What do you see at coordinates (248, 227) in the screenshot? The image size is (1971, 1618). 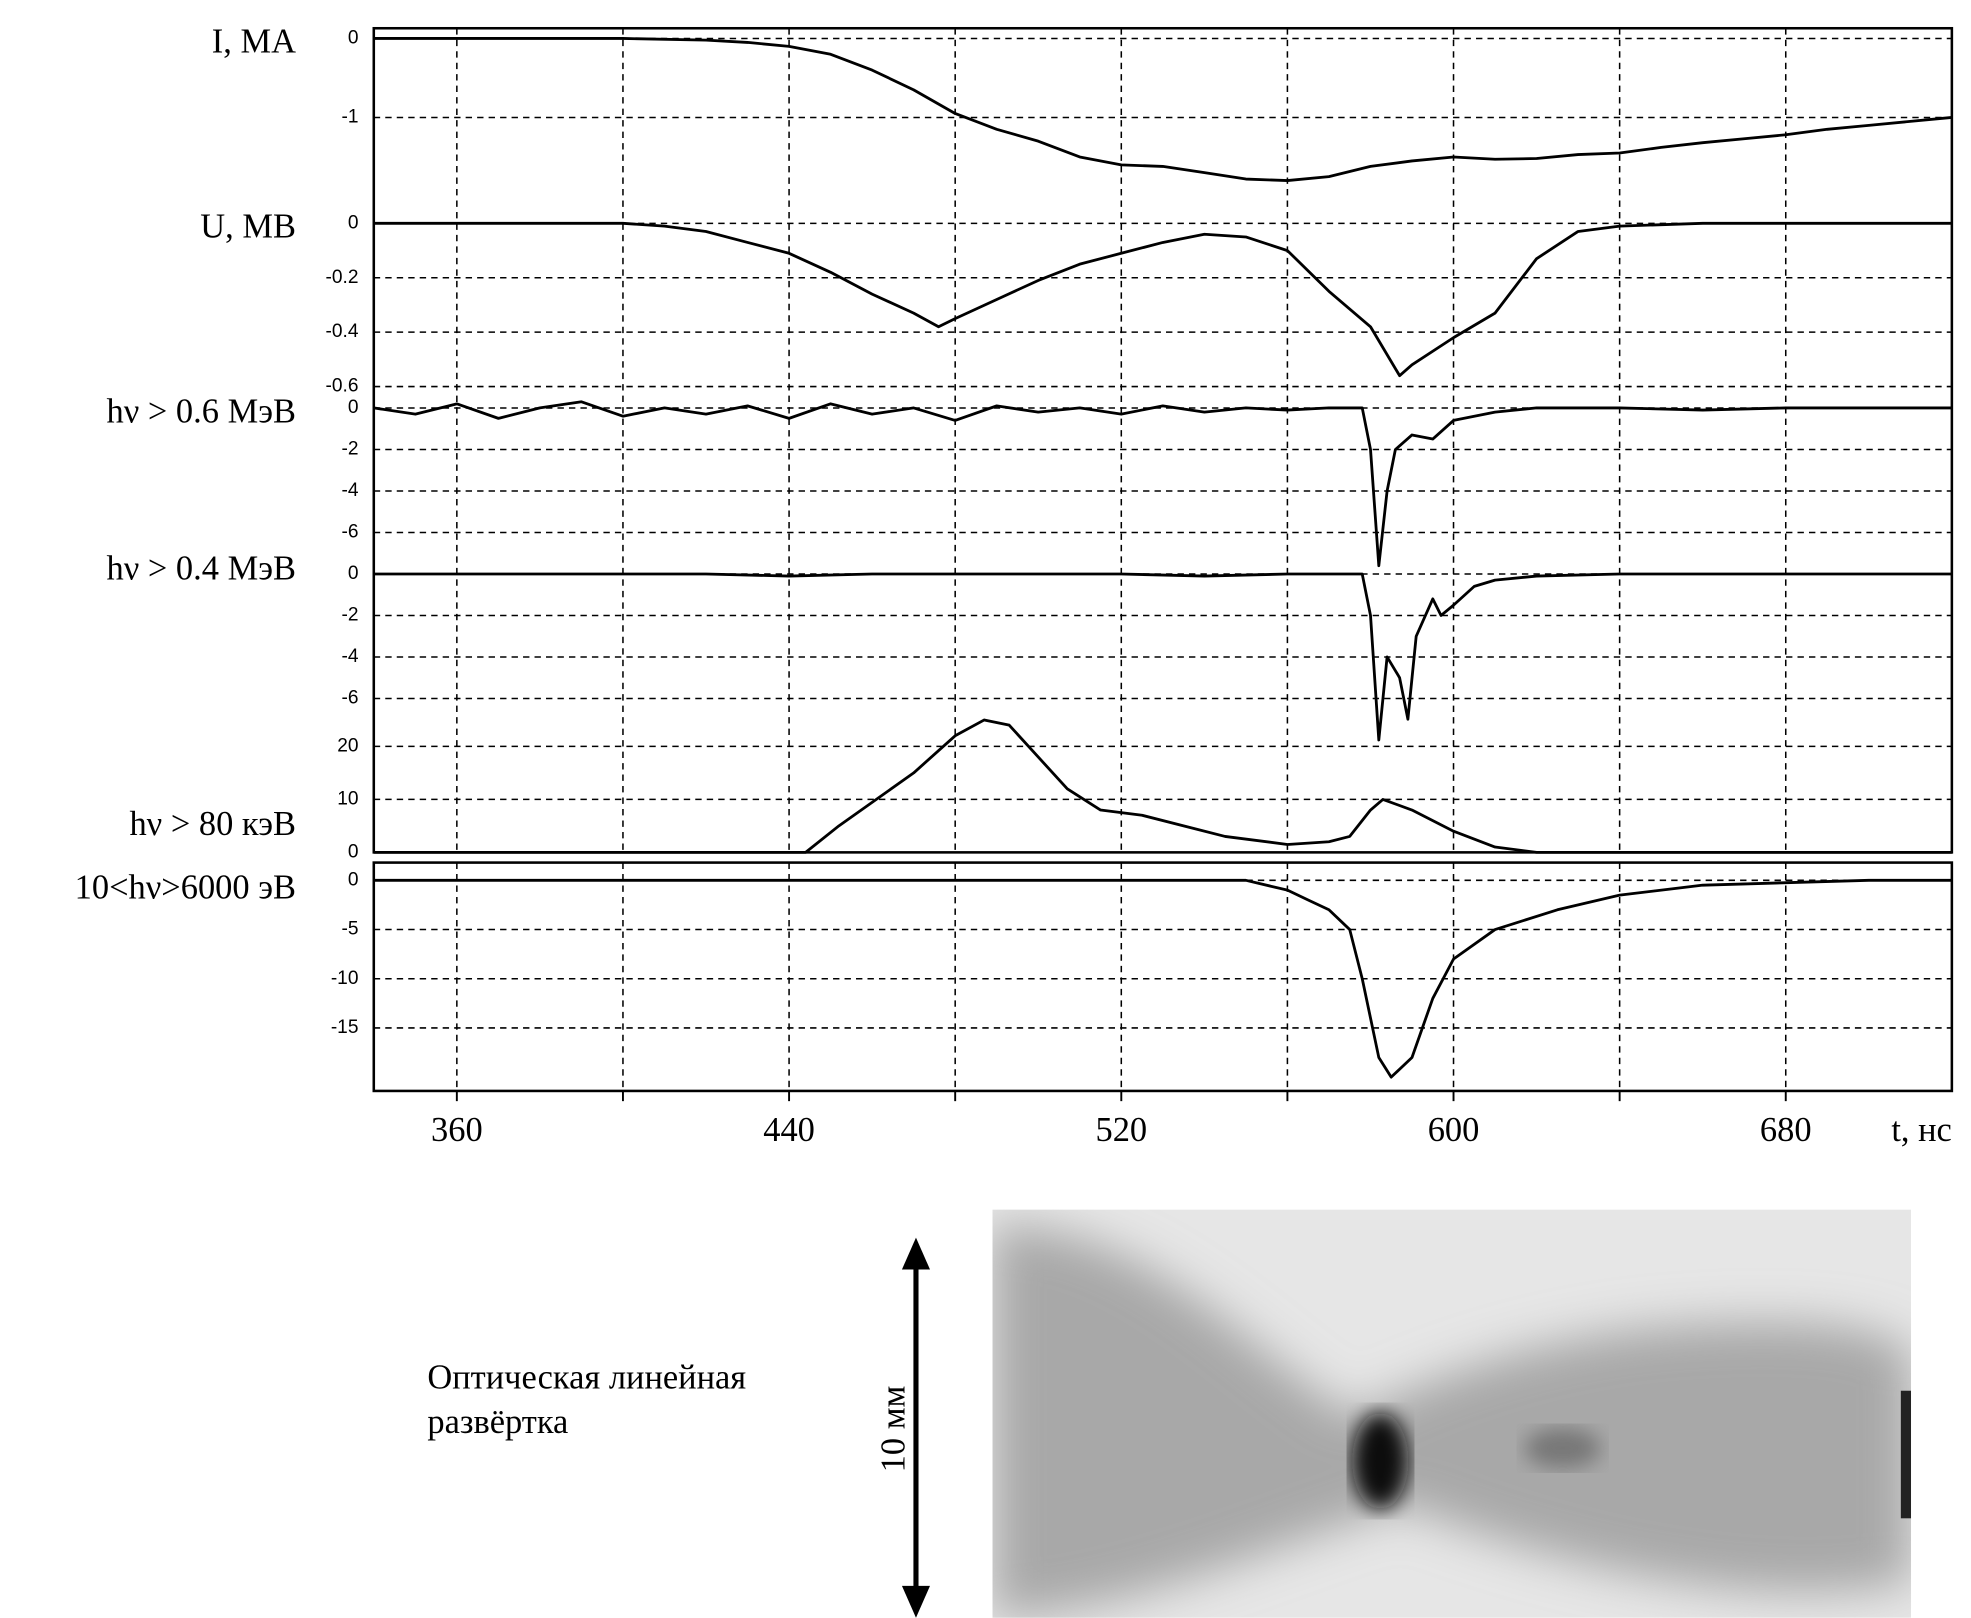 I see `y-axis-label: U, МВ` at bounding box center [248, 227].